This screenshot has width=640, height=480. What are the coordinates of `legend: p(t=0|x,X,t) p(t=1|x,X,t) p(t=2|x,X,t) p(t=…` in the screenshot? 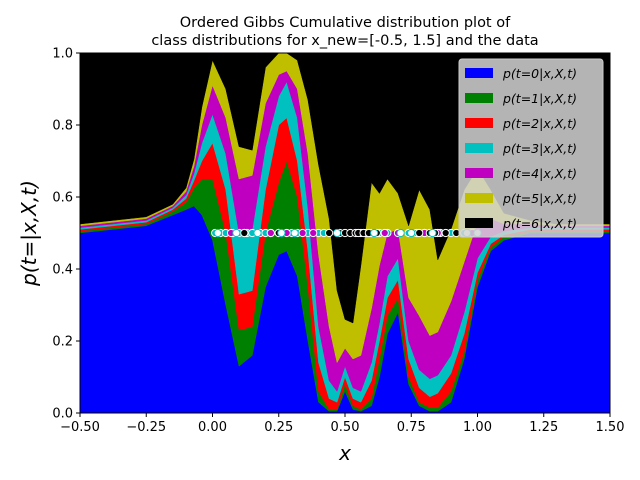 It's located at (531, 148).